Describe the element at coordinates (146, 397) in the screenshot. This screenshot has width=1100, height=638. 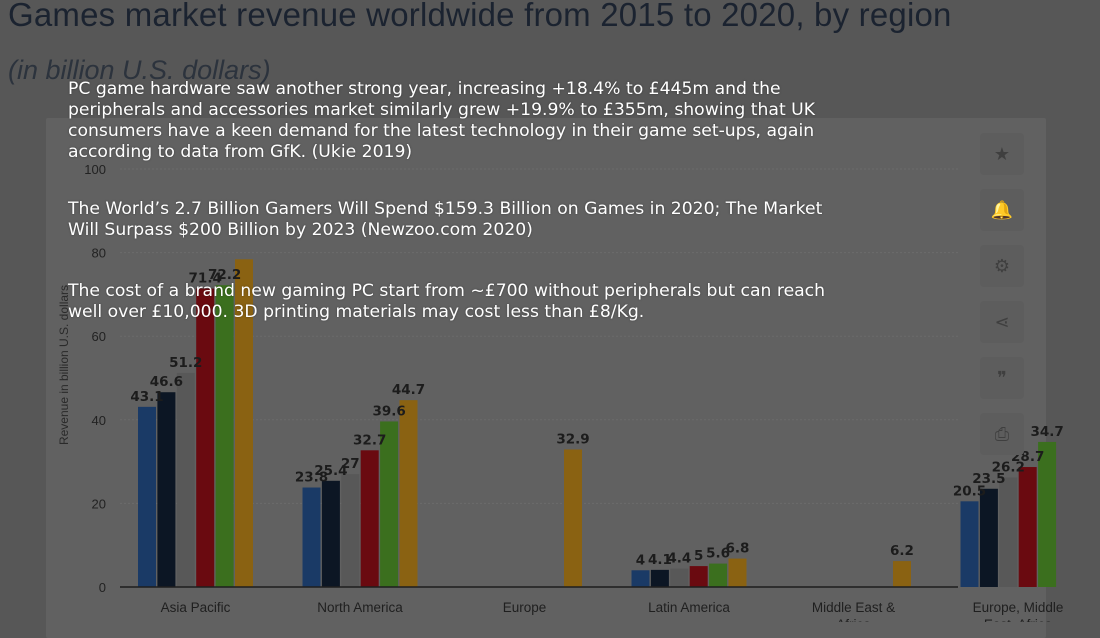
I see `data-label: 43.1` at that location.